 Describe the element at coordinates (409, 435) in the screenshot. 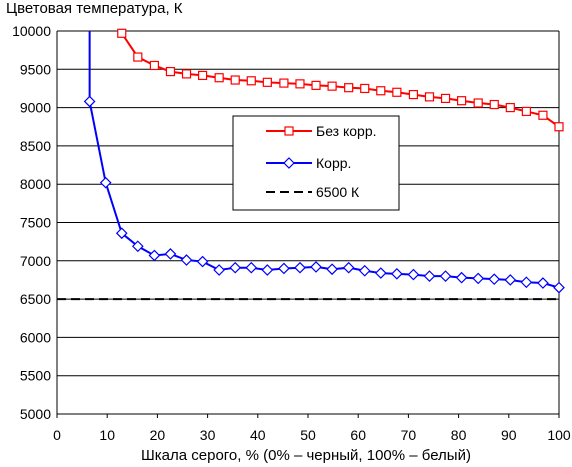

I see `x-tick-label: 70` at that location.